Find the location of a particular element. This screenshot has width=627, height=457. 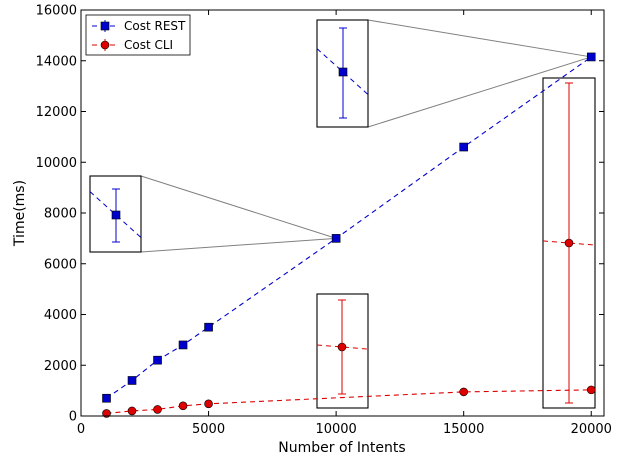

x-tick-label: 10000 is located at coordinates (335, 429).